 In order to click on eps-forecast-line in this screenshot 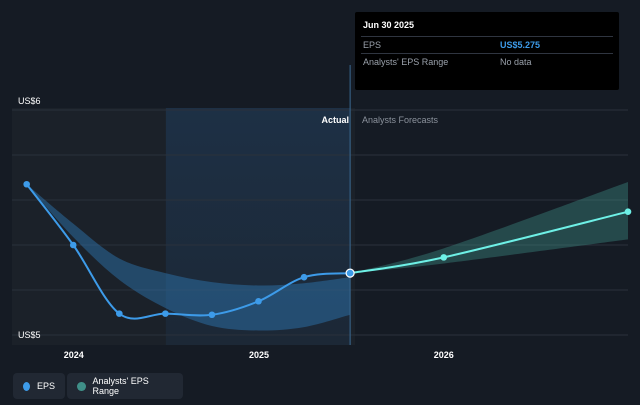, I will do `click(489, 242)`.